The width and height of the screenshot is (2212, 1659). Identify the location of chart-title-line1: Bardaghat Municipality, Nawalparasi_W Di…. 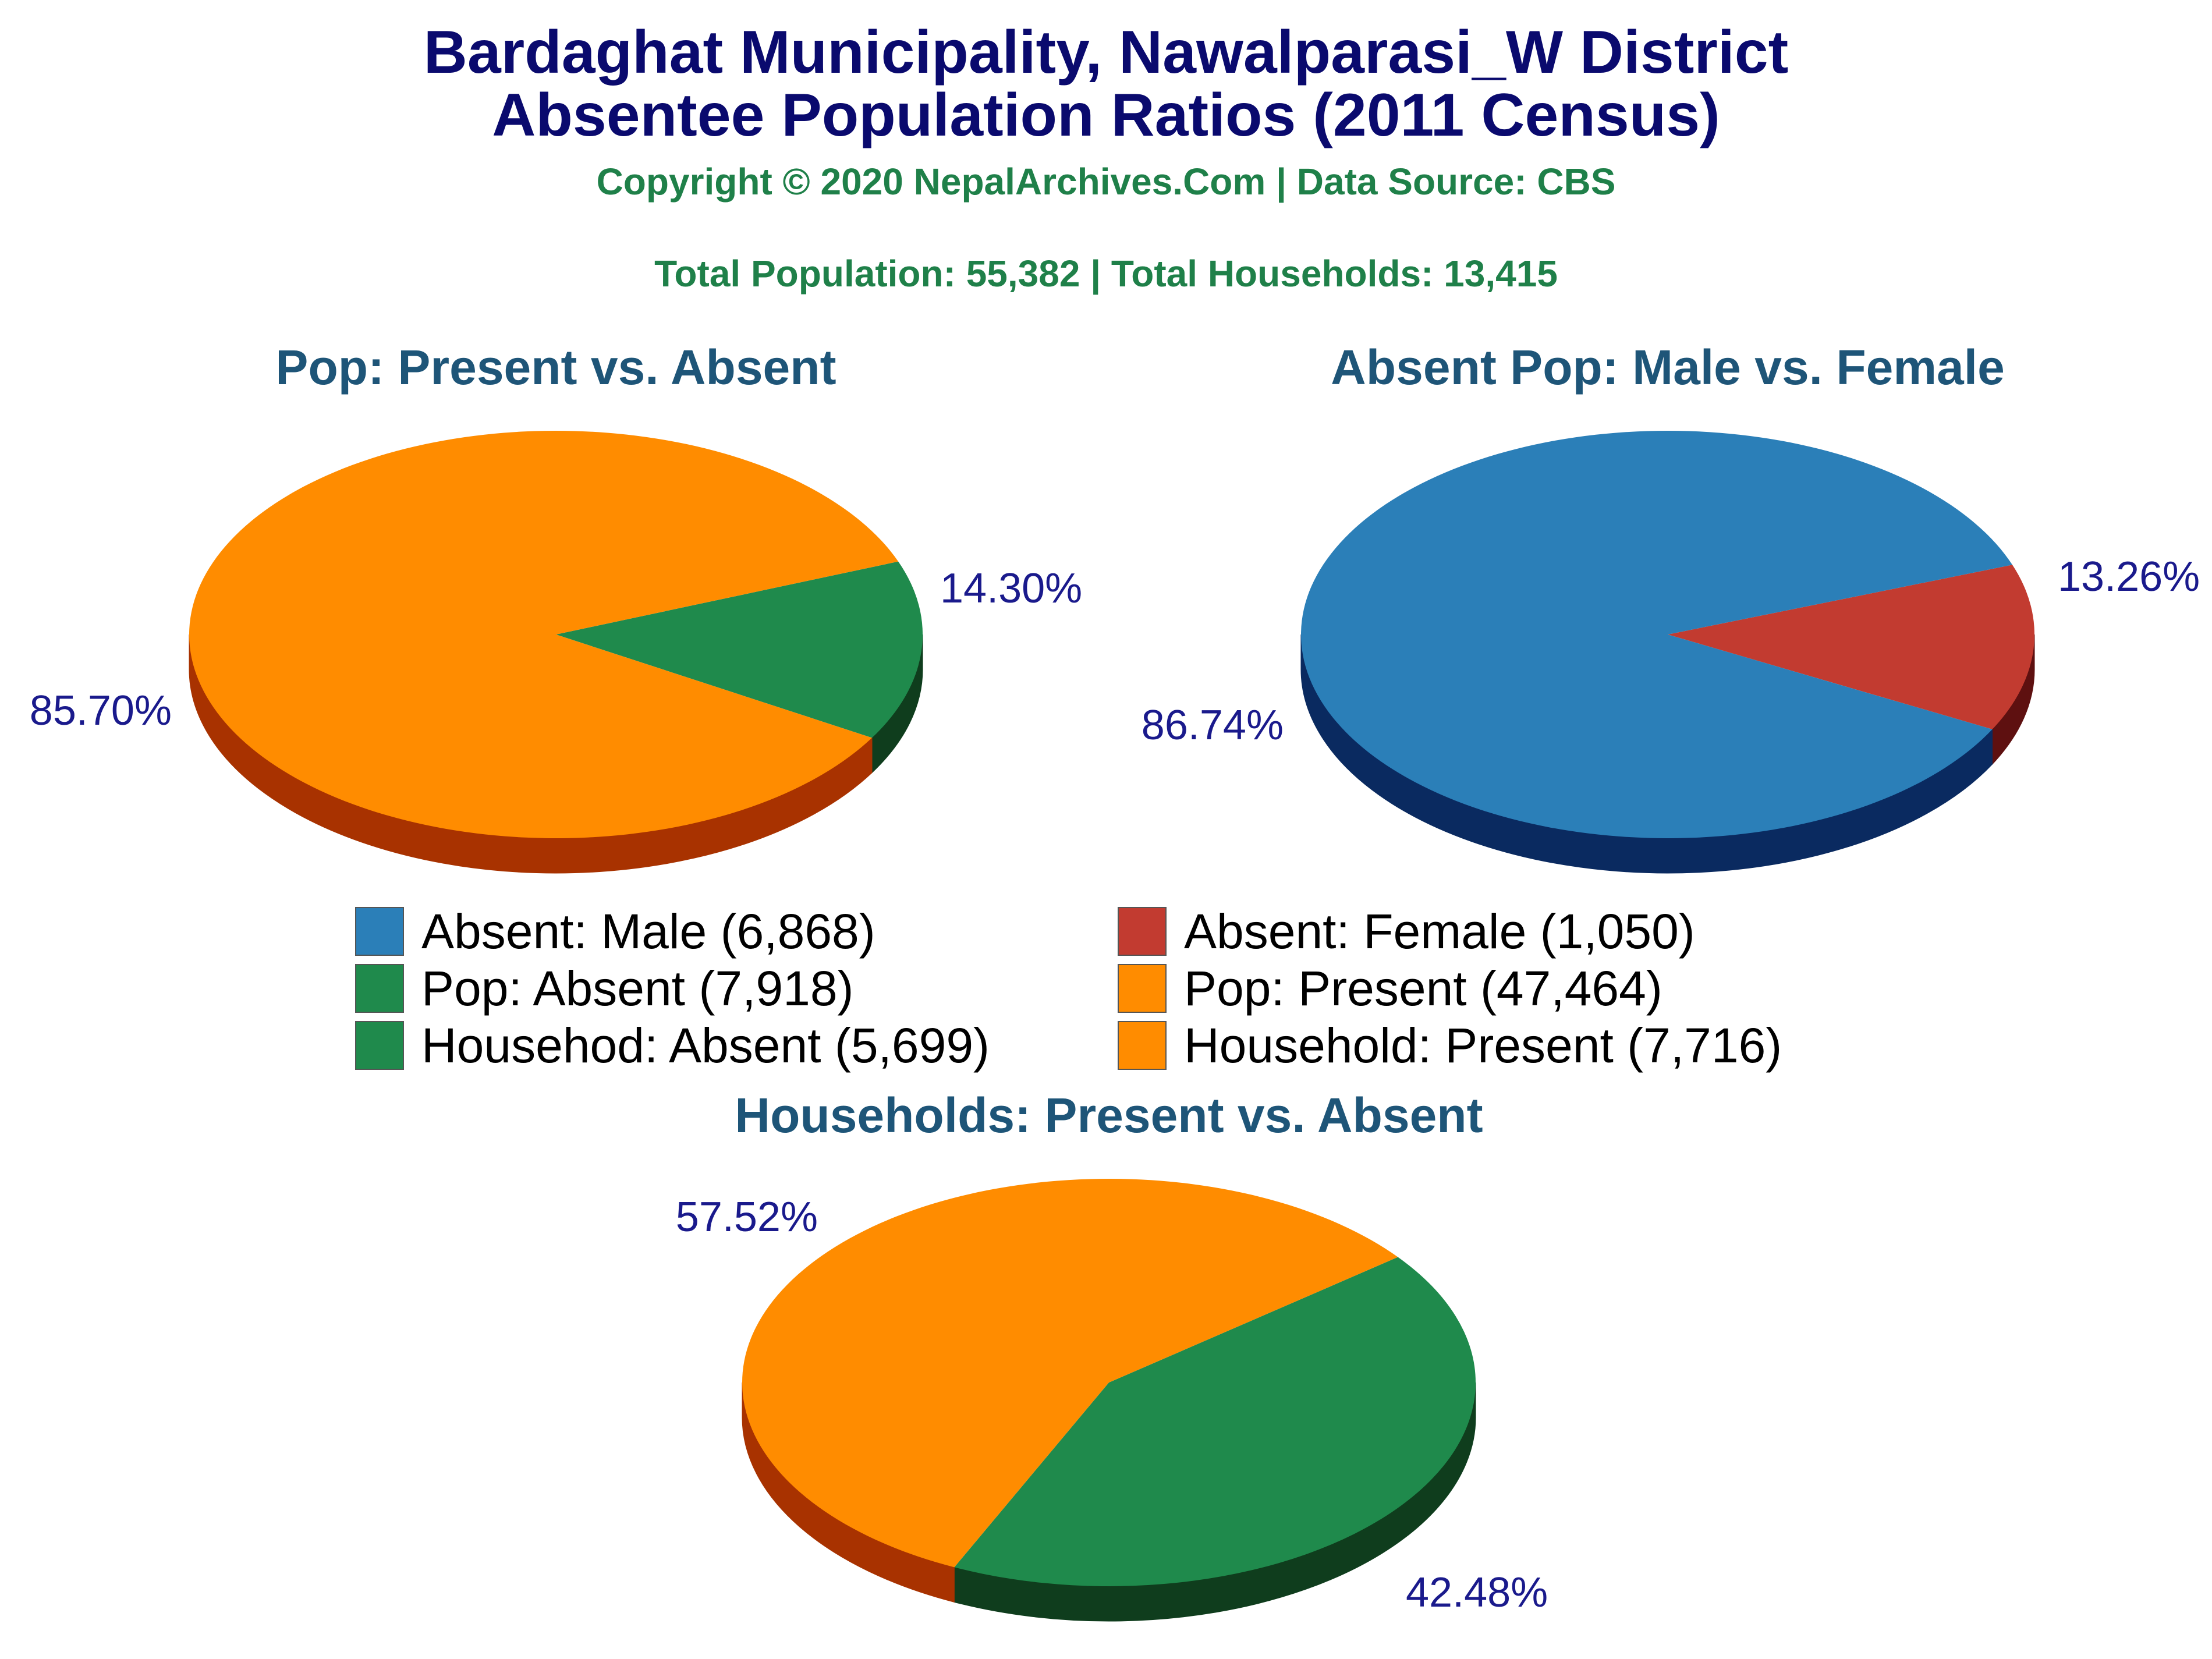
(1106, 52).